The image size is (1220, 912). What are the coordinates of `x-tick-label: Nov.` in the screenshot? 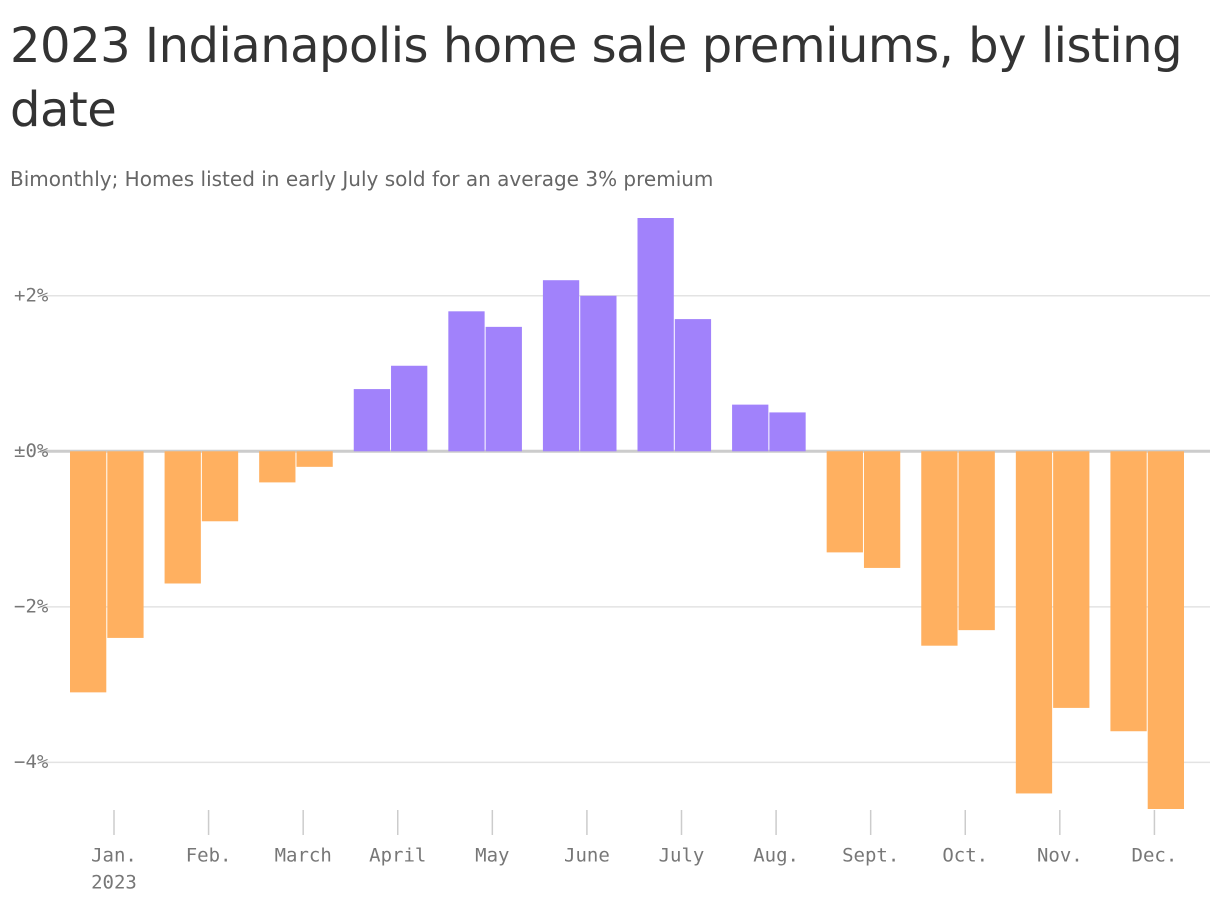 It's located at (1060, 856).